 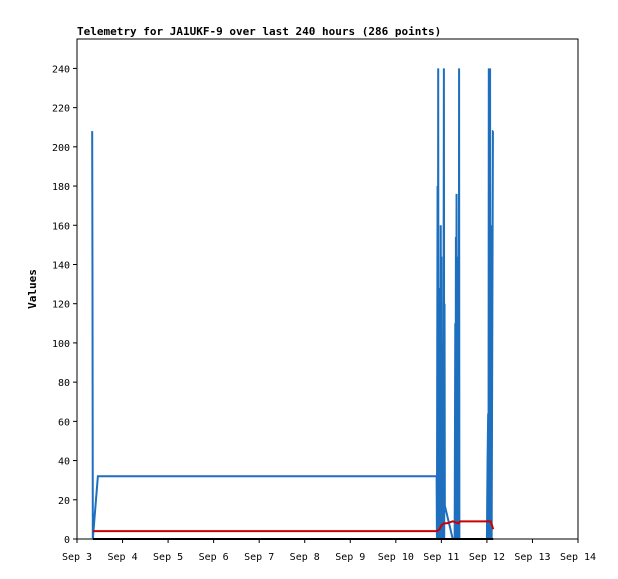 What do you see at coordinates (64, 501) in the screenshot?
I see `y-tick-label: 20` at bounding box center [64, 501].